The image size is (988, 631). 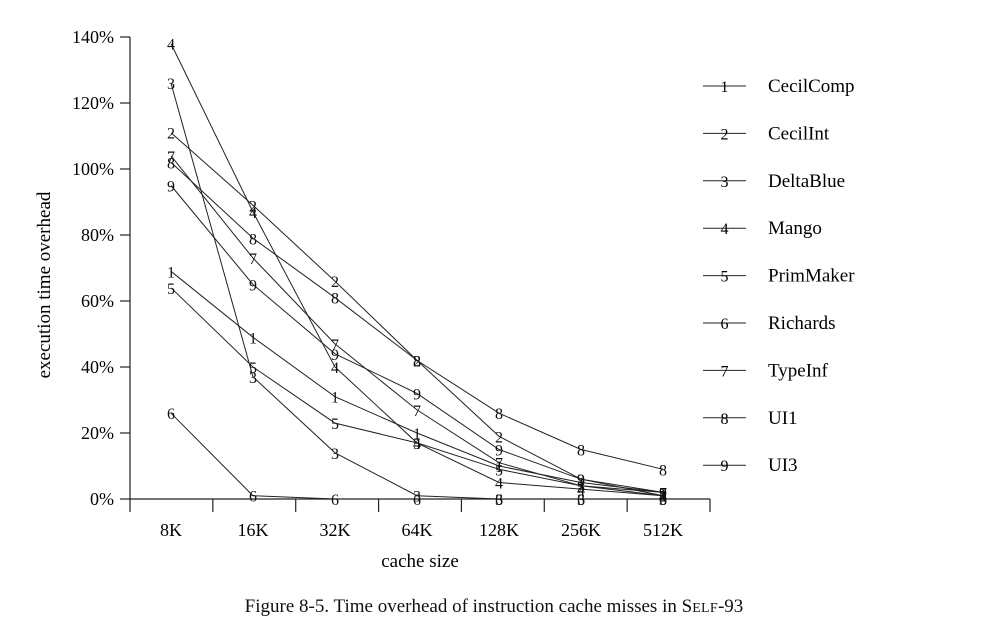 I want to click on legend-item: 2 CecilInt, so click(x=766, y=133).